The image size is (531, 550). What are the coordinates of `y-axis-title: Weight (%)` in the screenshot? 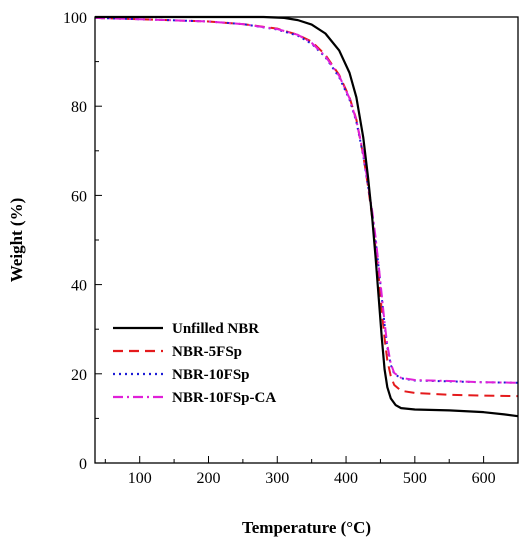 It's located at (16, 240).